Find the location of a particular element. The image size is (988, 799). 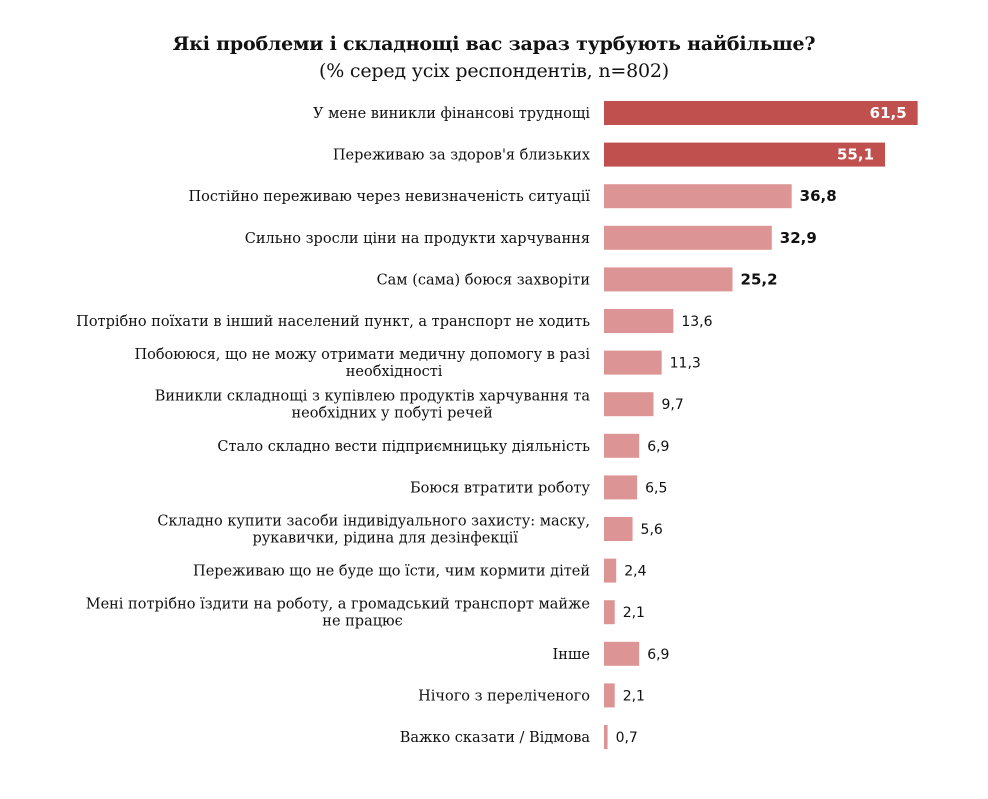

value-label-11: 5,6 is located at coordinates (652, 530).